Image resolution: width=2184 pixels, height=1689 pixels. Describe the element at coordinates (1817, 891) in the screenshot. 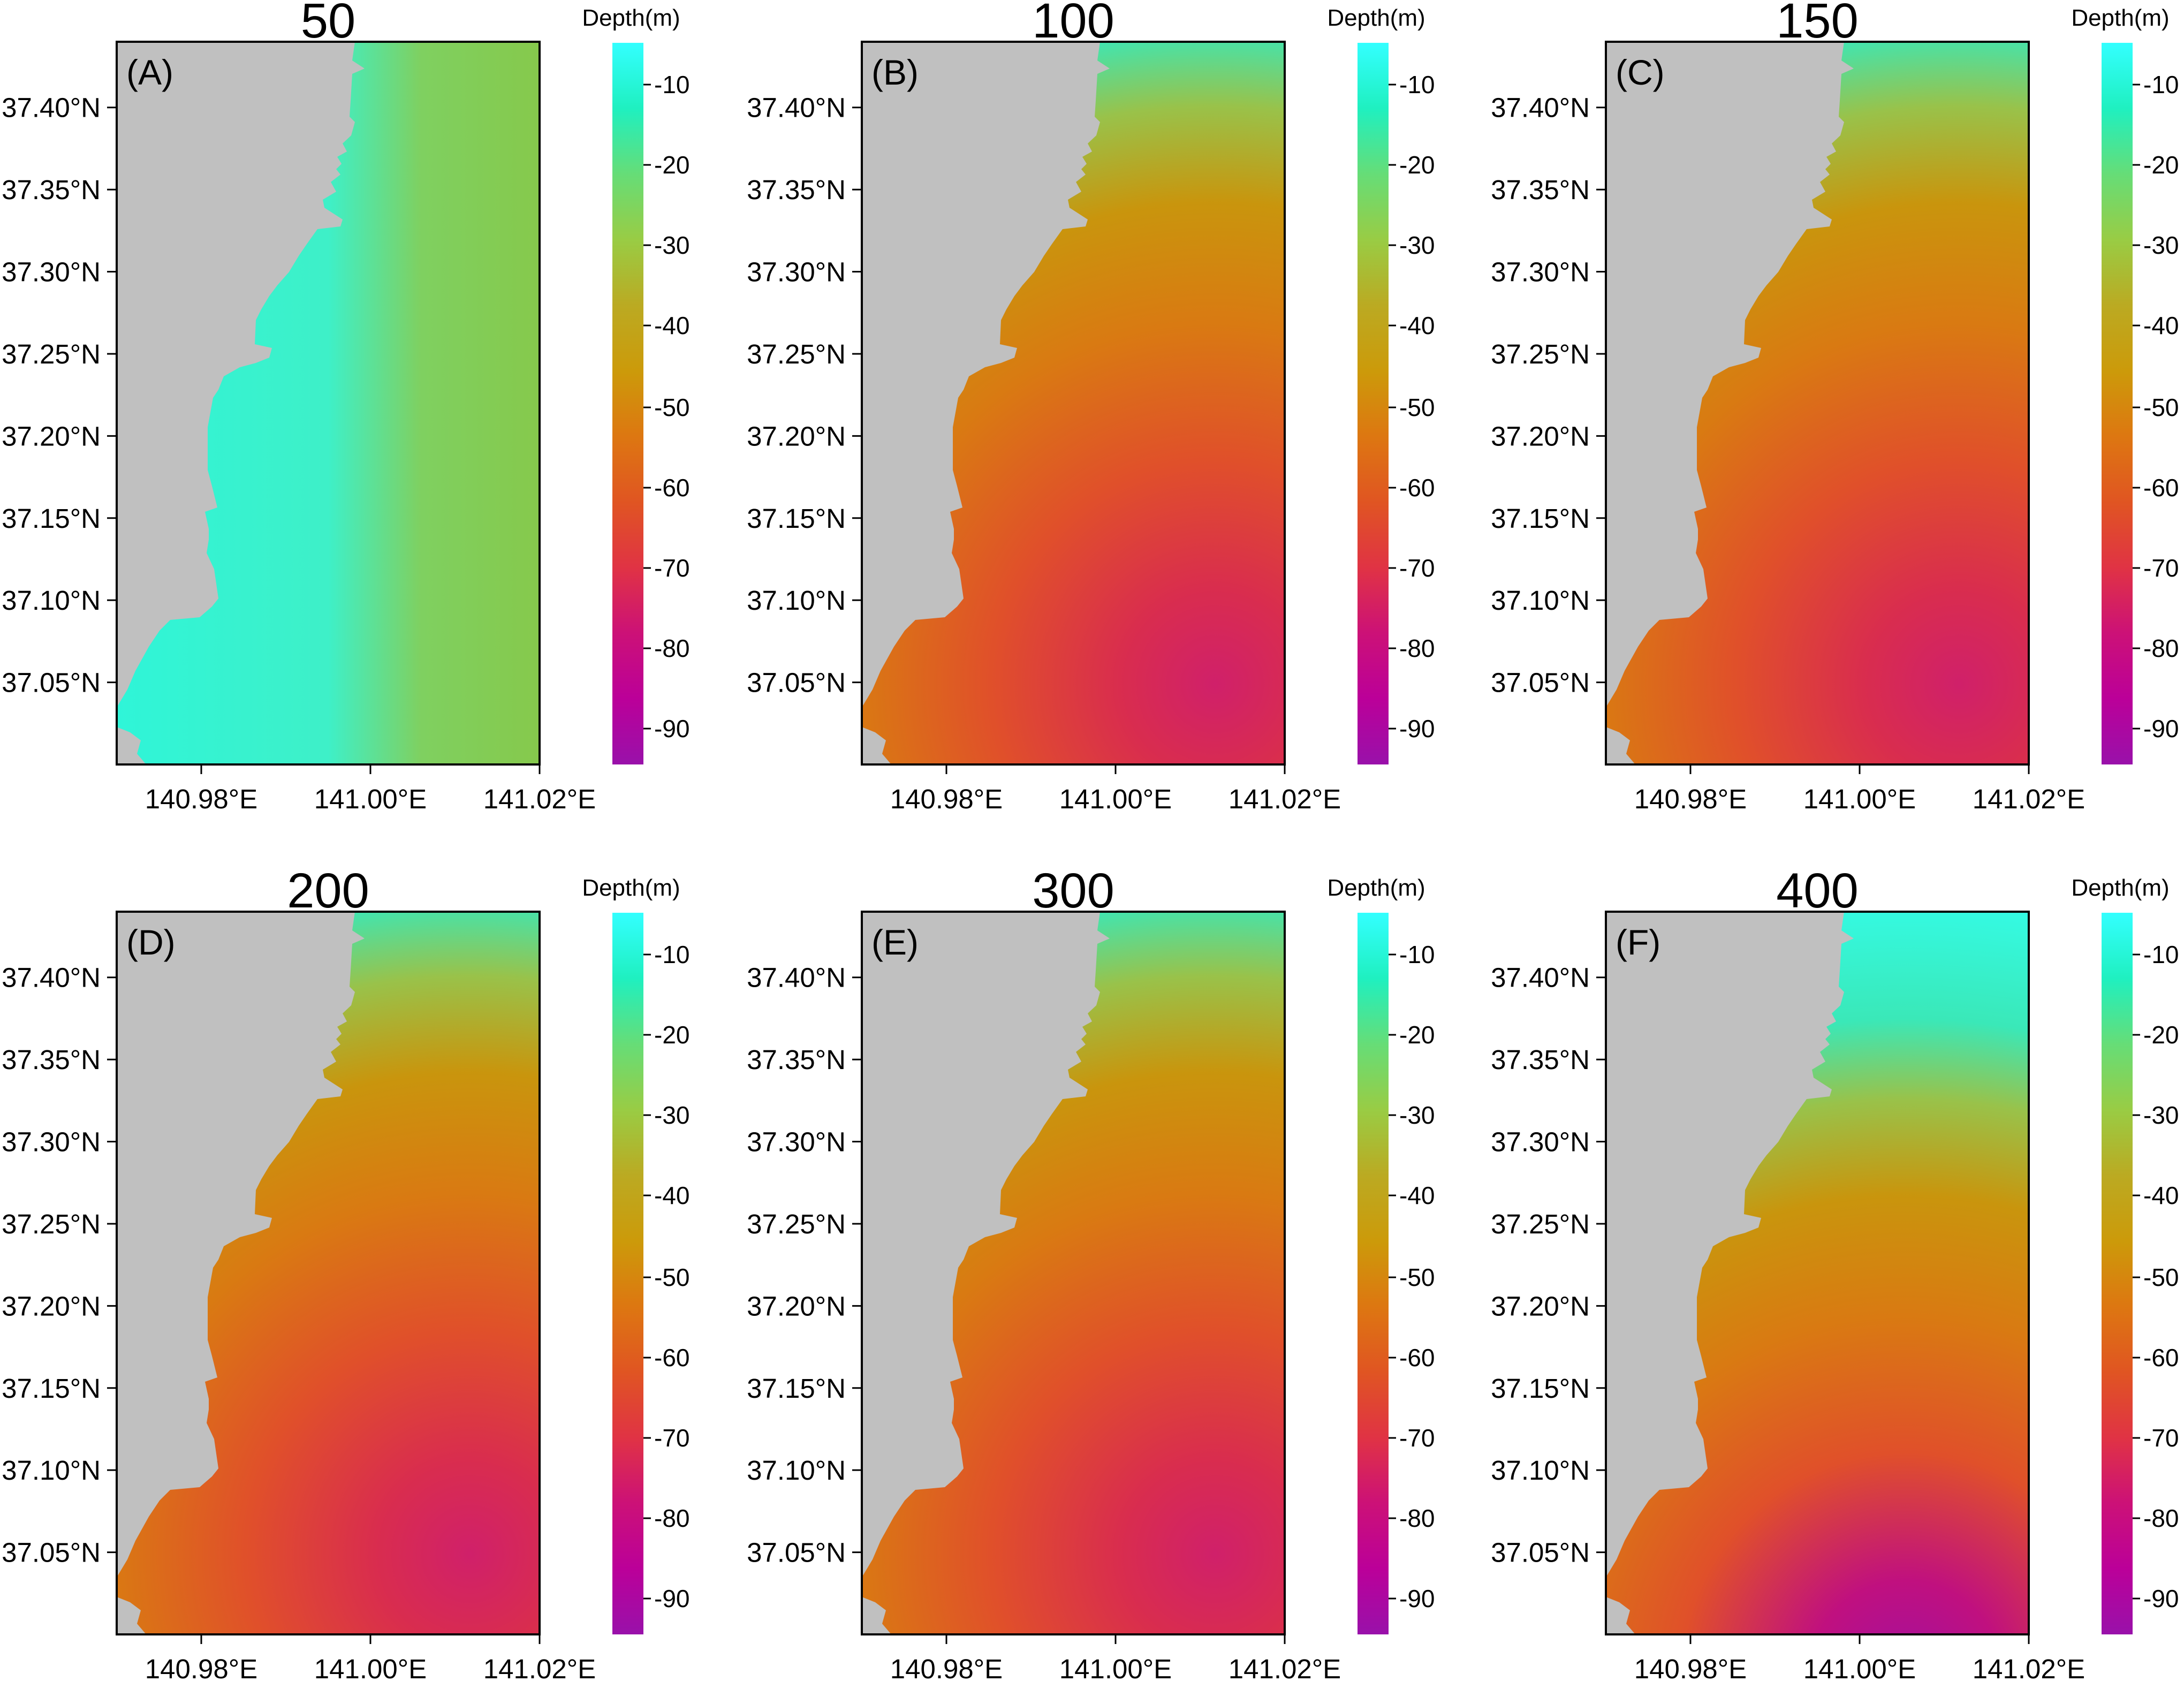

I see `panel-title: 400` at that location.